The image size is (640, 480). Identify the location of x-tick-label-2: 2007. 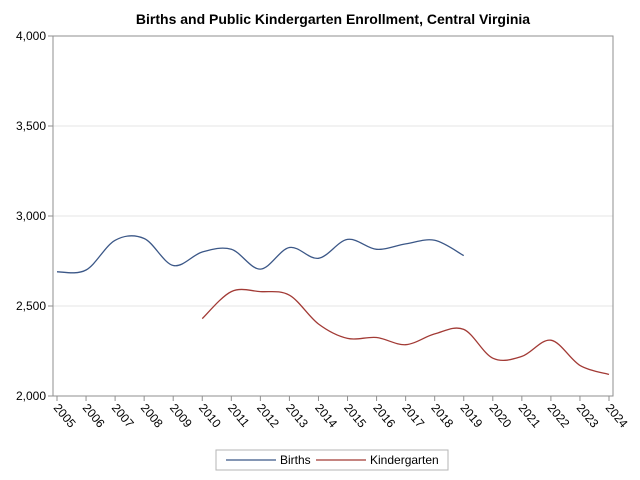
(123, 416).